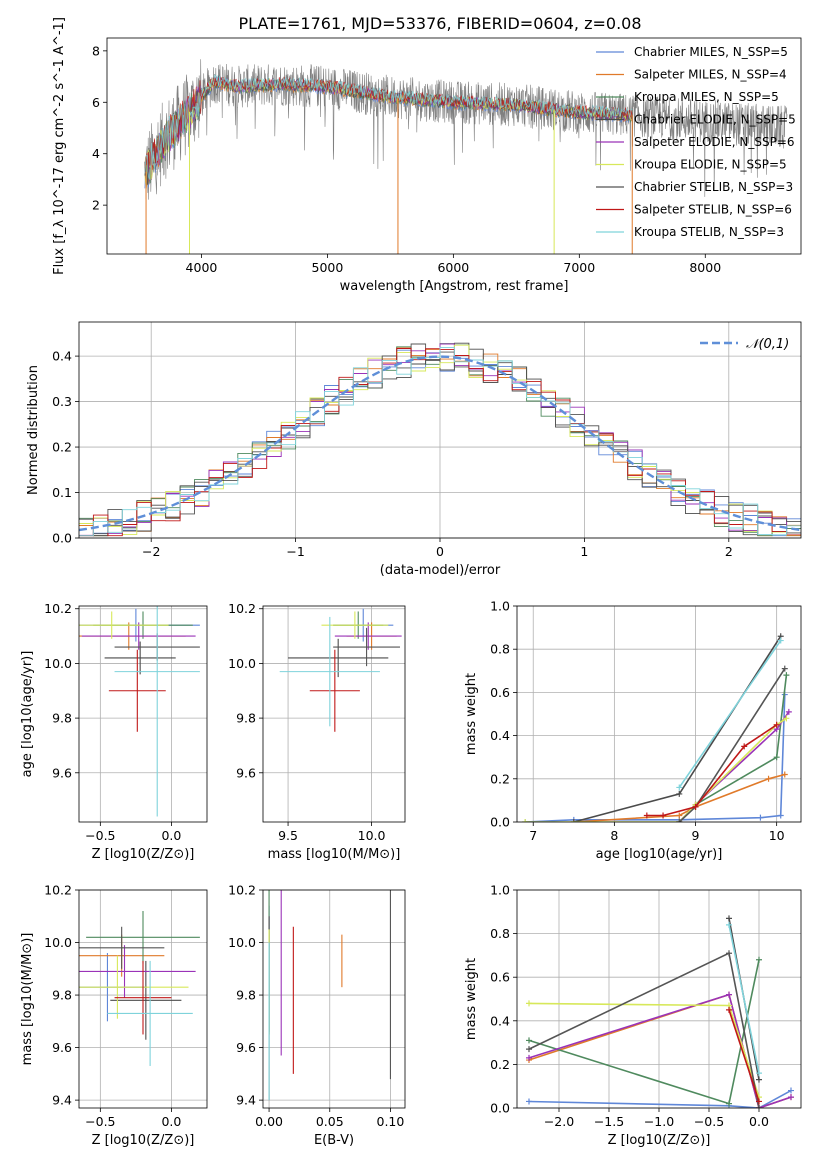 The image size is (819, 1174). What do you see at coordinates (96, 102) in the screenshot?
I see `y-tick-label: 6` at bounding box center [96, 102].